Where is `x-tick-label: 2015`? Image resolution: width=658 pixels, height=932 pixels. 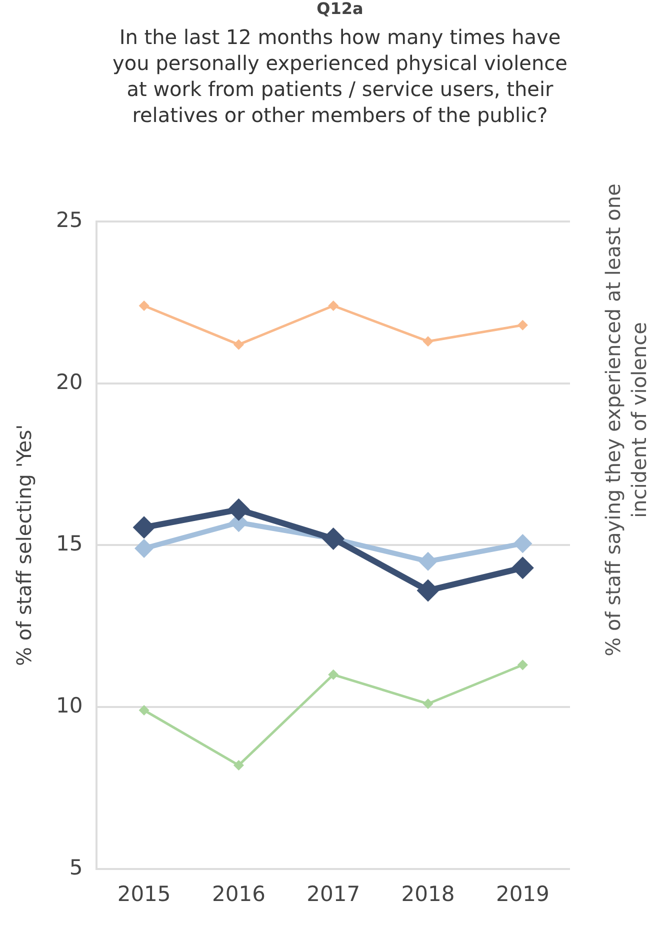 x-tick-label: 2015 is located at coordinates (144, 894).